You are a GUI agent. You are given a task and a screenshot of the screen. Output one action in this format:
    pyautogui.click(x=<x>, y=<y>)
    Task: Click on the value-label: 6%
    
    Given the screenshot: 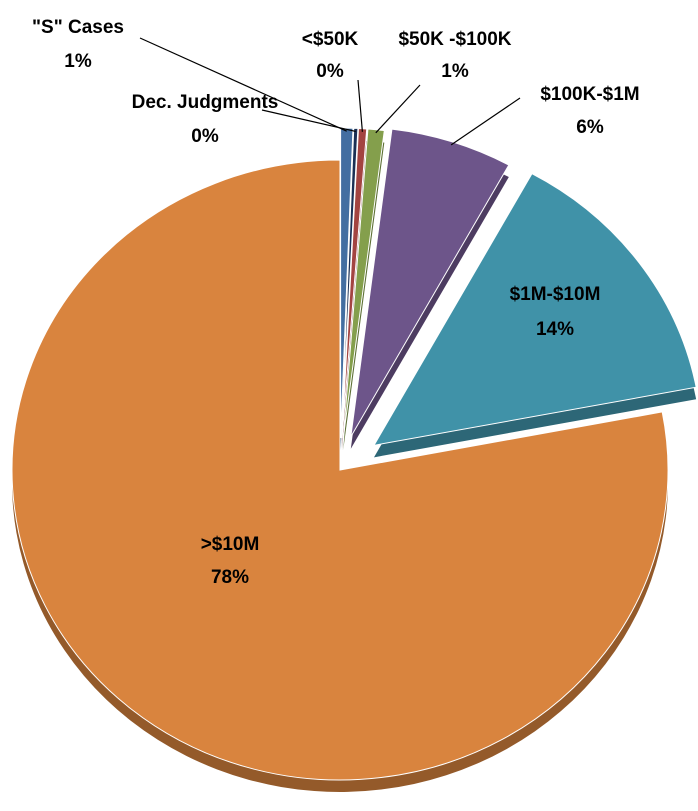 What is the action you would take?
    pyautogui.click(x=590, y=127)
    